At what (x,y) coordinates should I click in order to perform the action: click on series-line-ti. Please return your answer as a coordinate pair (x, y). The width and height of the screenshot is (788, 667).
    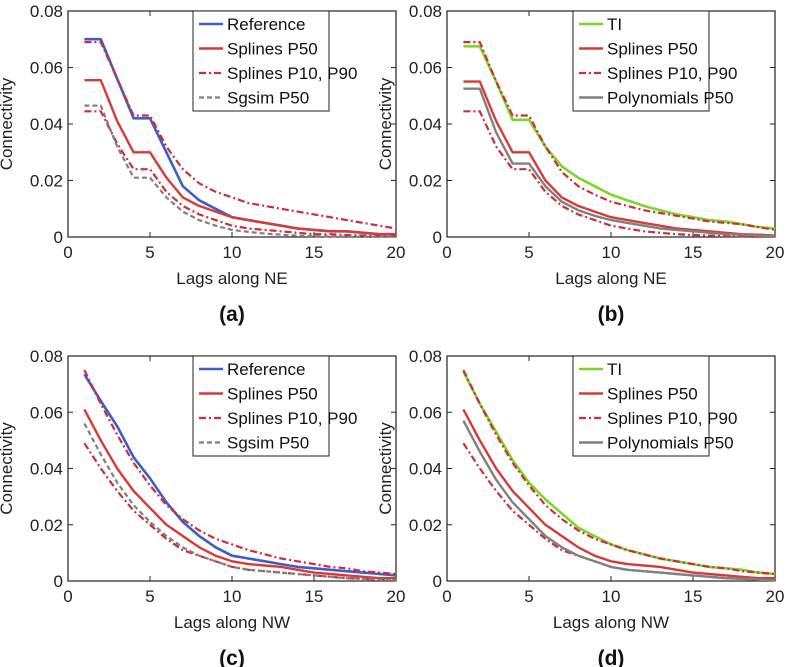
    Looking at the image, I should click on (619, 137).